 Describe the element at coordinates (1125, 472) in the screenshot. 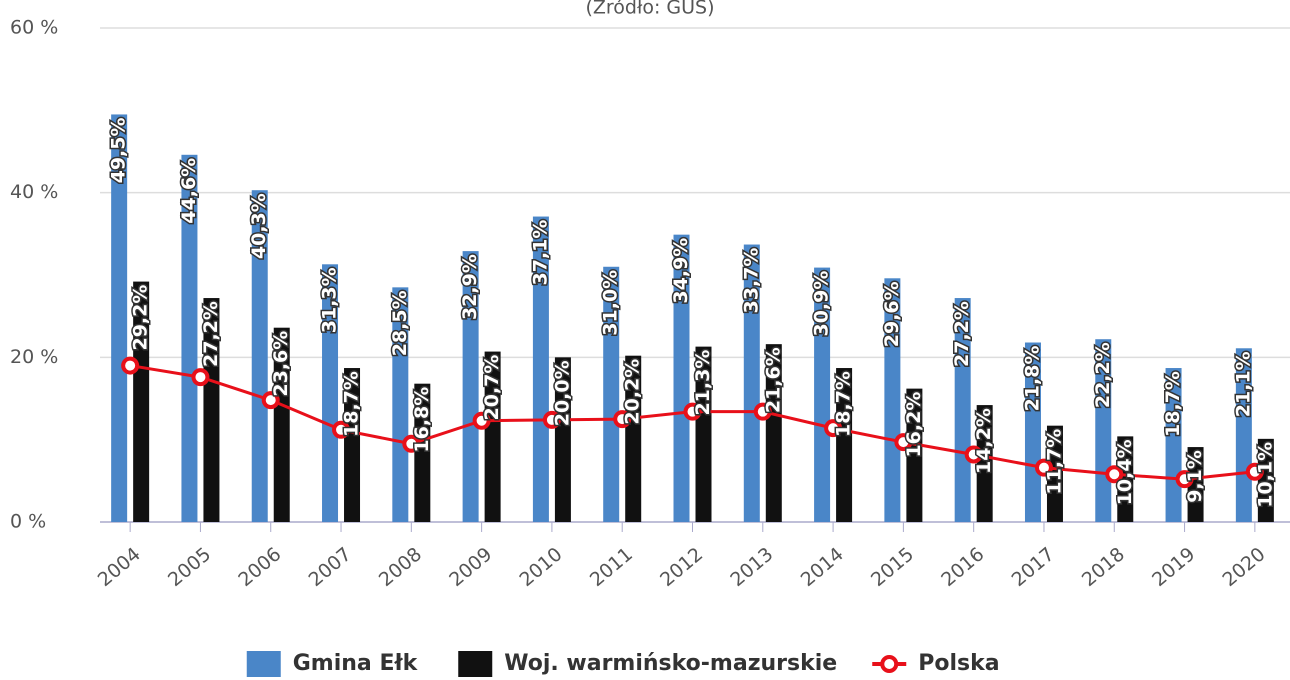

I see `data-label: 10,4%` at that location.